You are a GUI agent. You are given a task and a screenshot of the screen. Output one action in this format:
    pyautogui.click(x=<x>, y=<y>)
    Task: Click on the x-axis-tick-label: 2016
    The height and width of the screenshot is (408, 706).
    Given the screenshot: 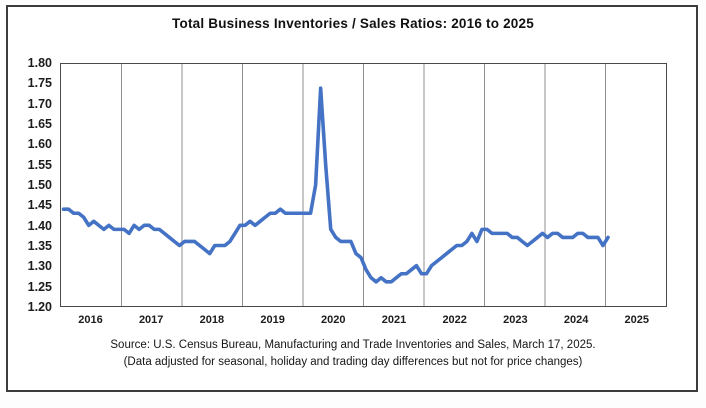 What is the action you would take?
    pyautogui.click(x=90, y=320)
    